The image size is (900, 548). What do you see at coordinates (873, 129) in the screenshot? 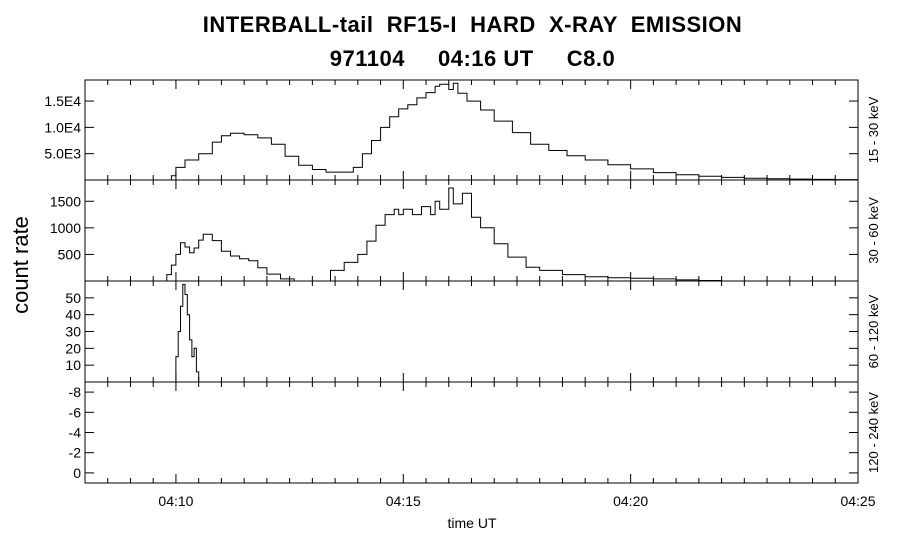
I see `series-label: 15 - 30 keV` at bounding box center [873, 129].